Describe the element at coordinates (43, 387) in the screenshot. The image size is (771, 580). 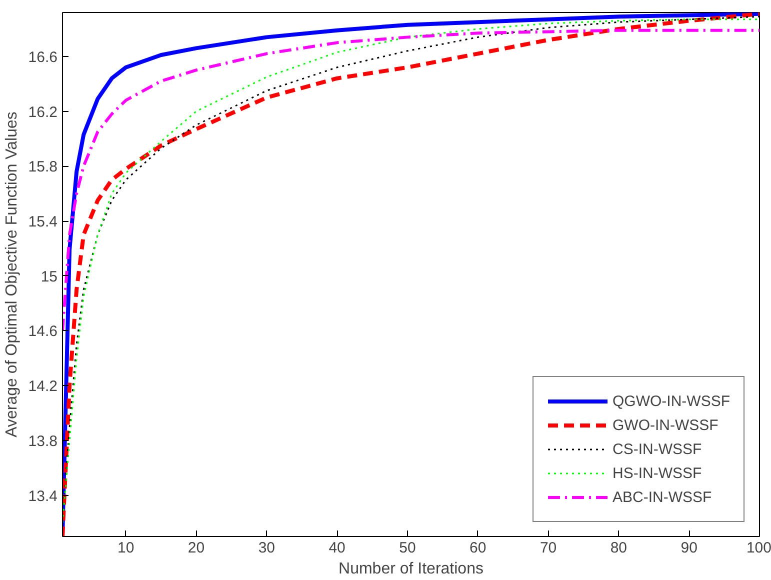
I see `y-tick-label: 14.2` at that location.